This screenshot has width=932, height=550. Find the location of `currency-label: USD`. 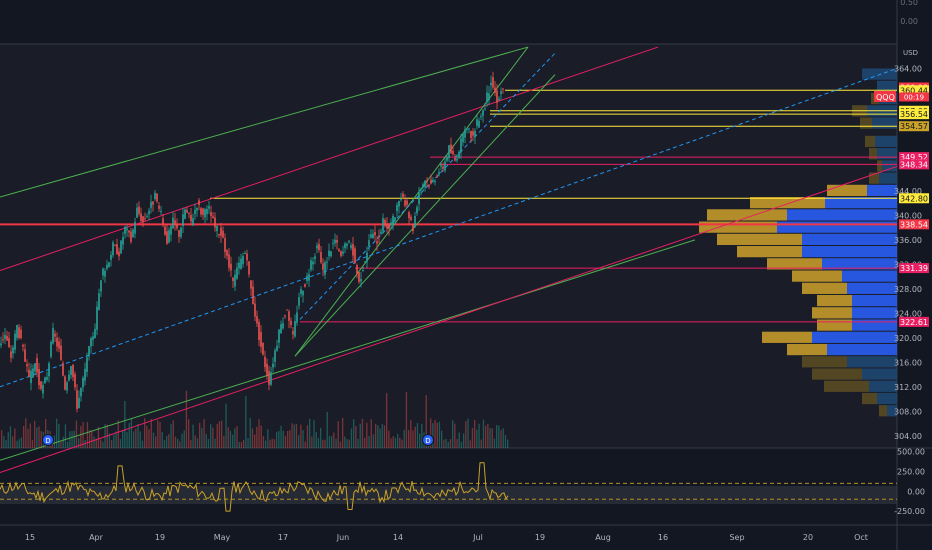

currency-label: USD is located at coordinates (910, 53).